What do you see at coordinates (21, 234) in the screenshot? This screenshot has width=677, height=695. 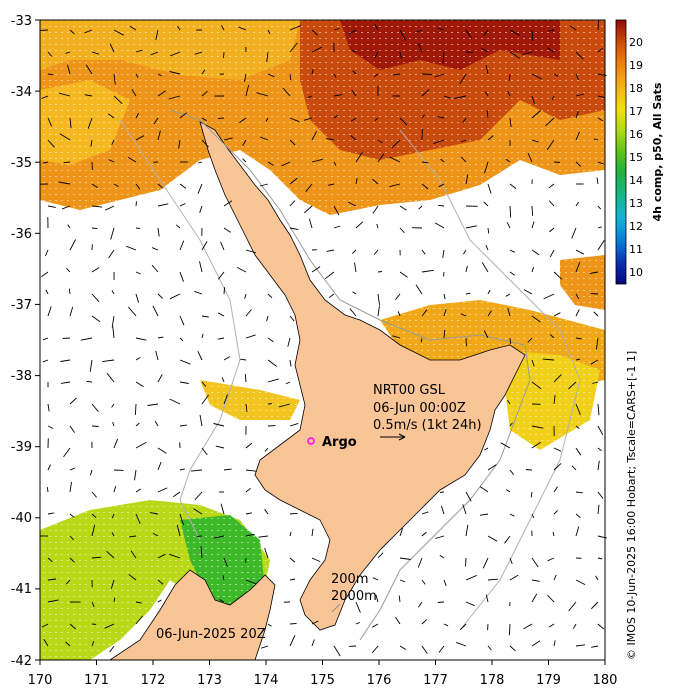 I see `svg-text: -36` at bounding box center [21, 234].